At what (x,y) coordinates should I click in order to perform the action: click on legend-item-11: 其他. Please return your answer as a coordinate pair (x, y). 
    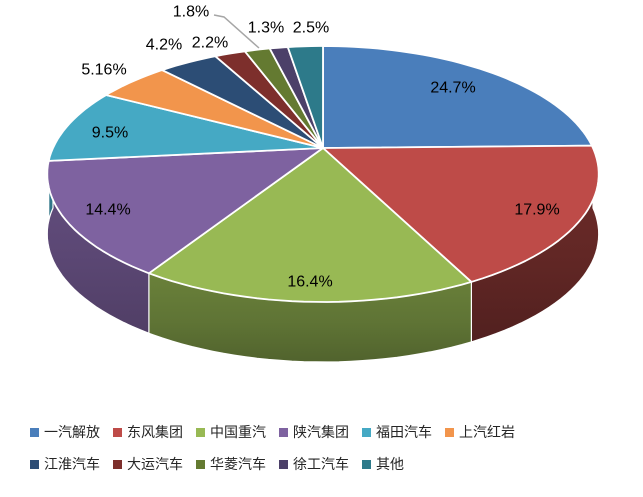
    Looking at the image, I should click on (383, 464).